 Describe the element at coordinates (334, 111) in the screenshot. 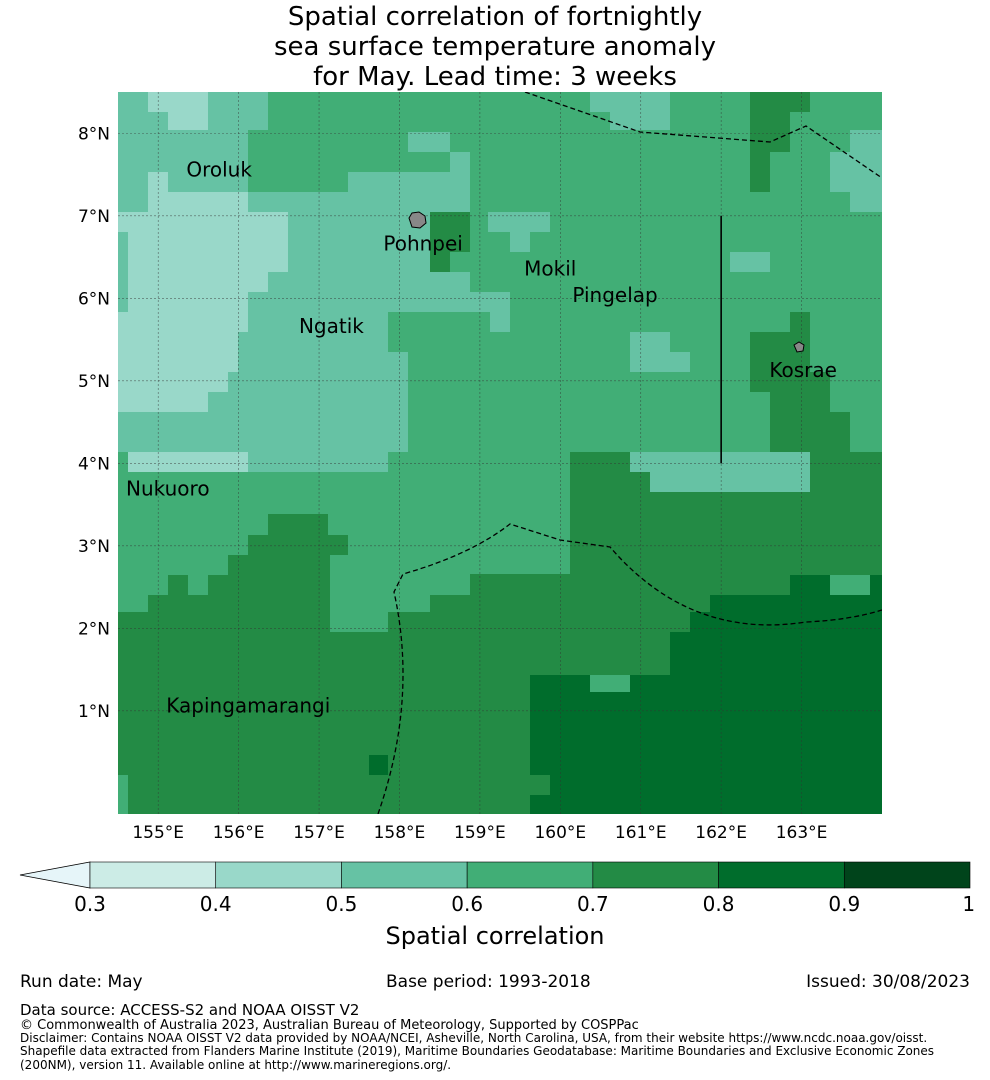

I see `field-n-mid` at that location.